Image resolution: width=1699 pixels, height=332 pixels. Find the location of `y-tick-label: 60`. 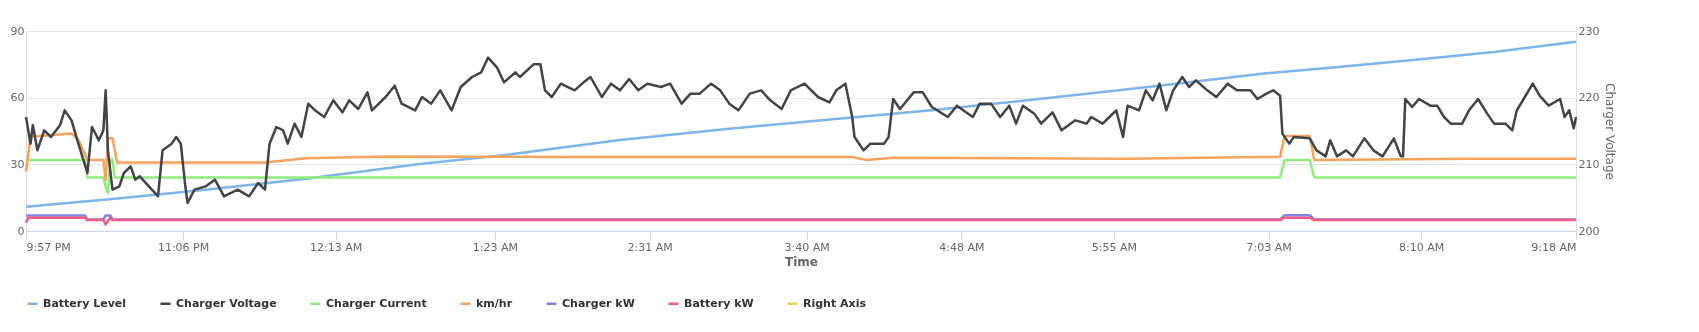

y-tick-label: 60 is located at coordinates (17, 98).